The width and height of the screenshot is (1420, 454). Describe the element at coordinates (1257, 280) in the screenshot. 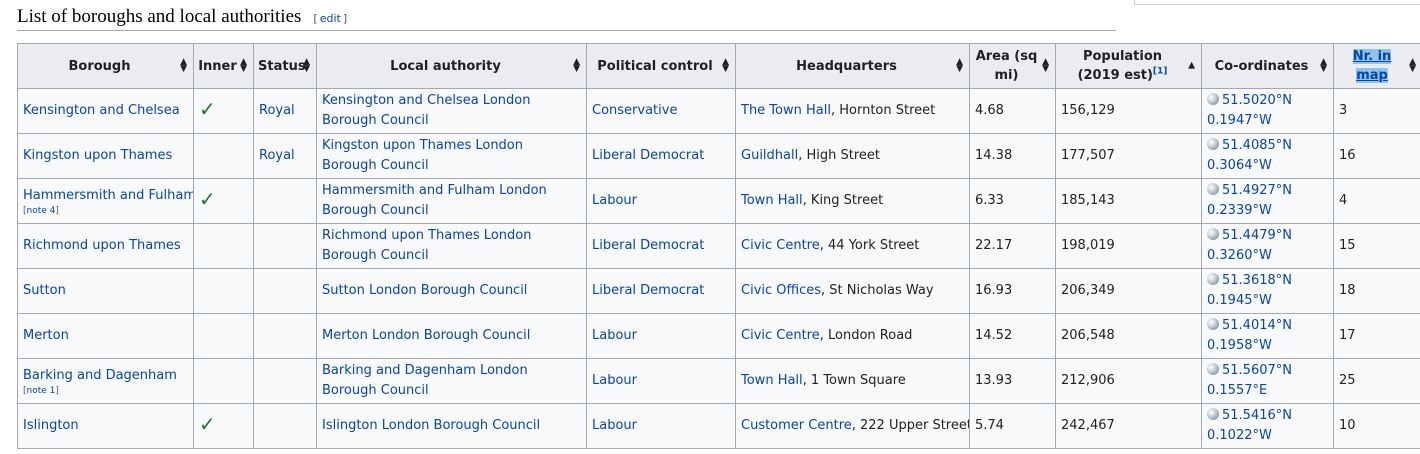

I see `latitude-link: 51.3618°N` at that location.